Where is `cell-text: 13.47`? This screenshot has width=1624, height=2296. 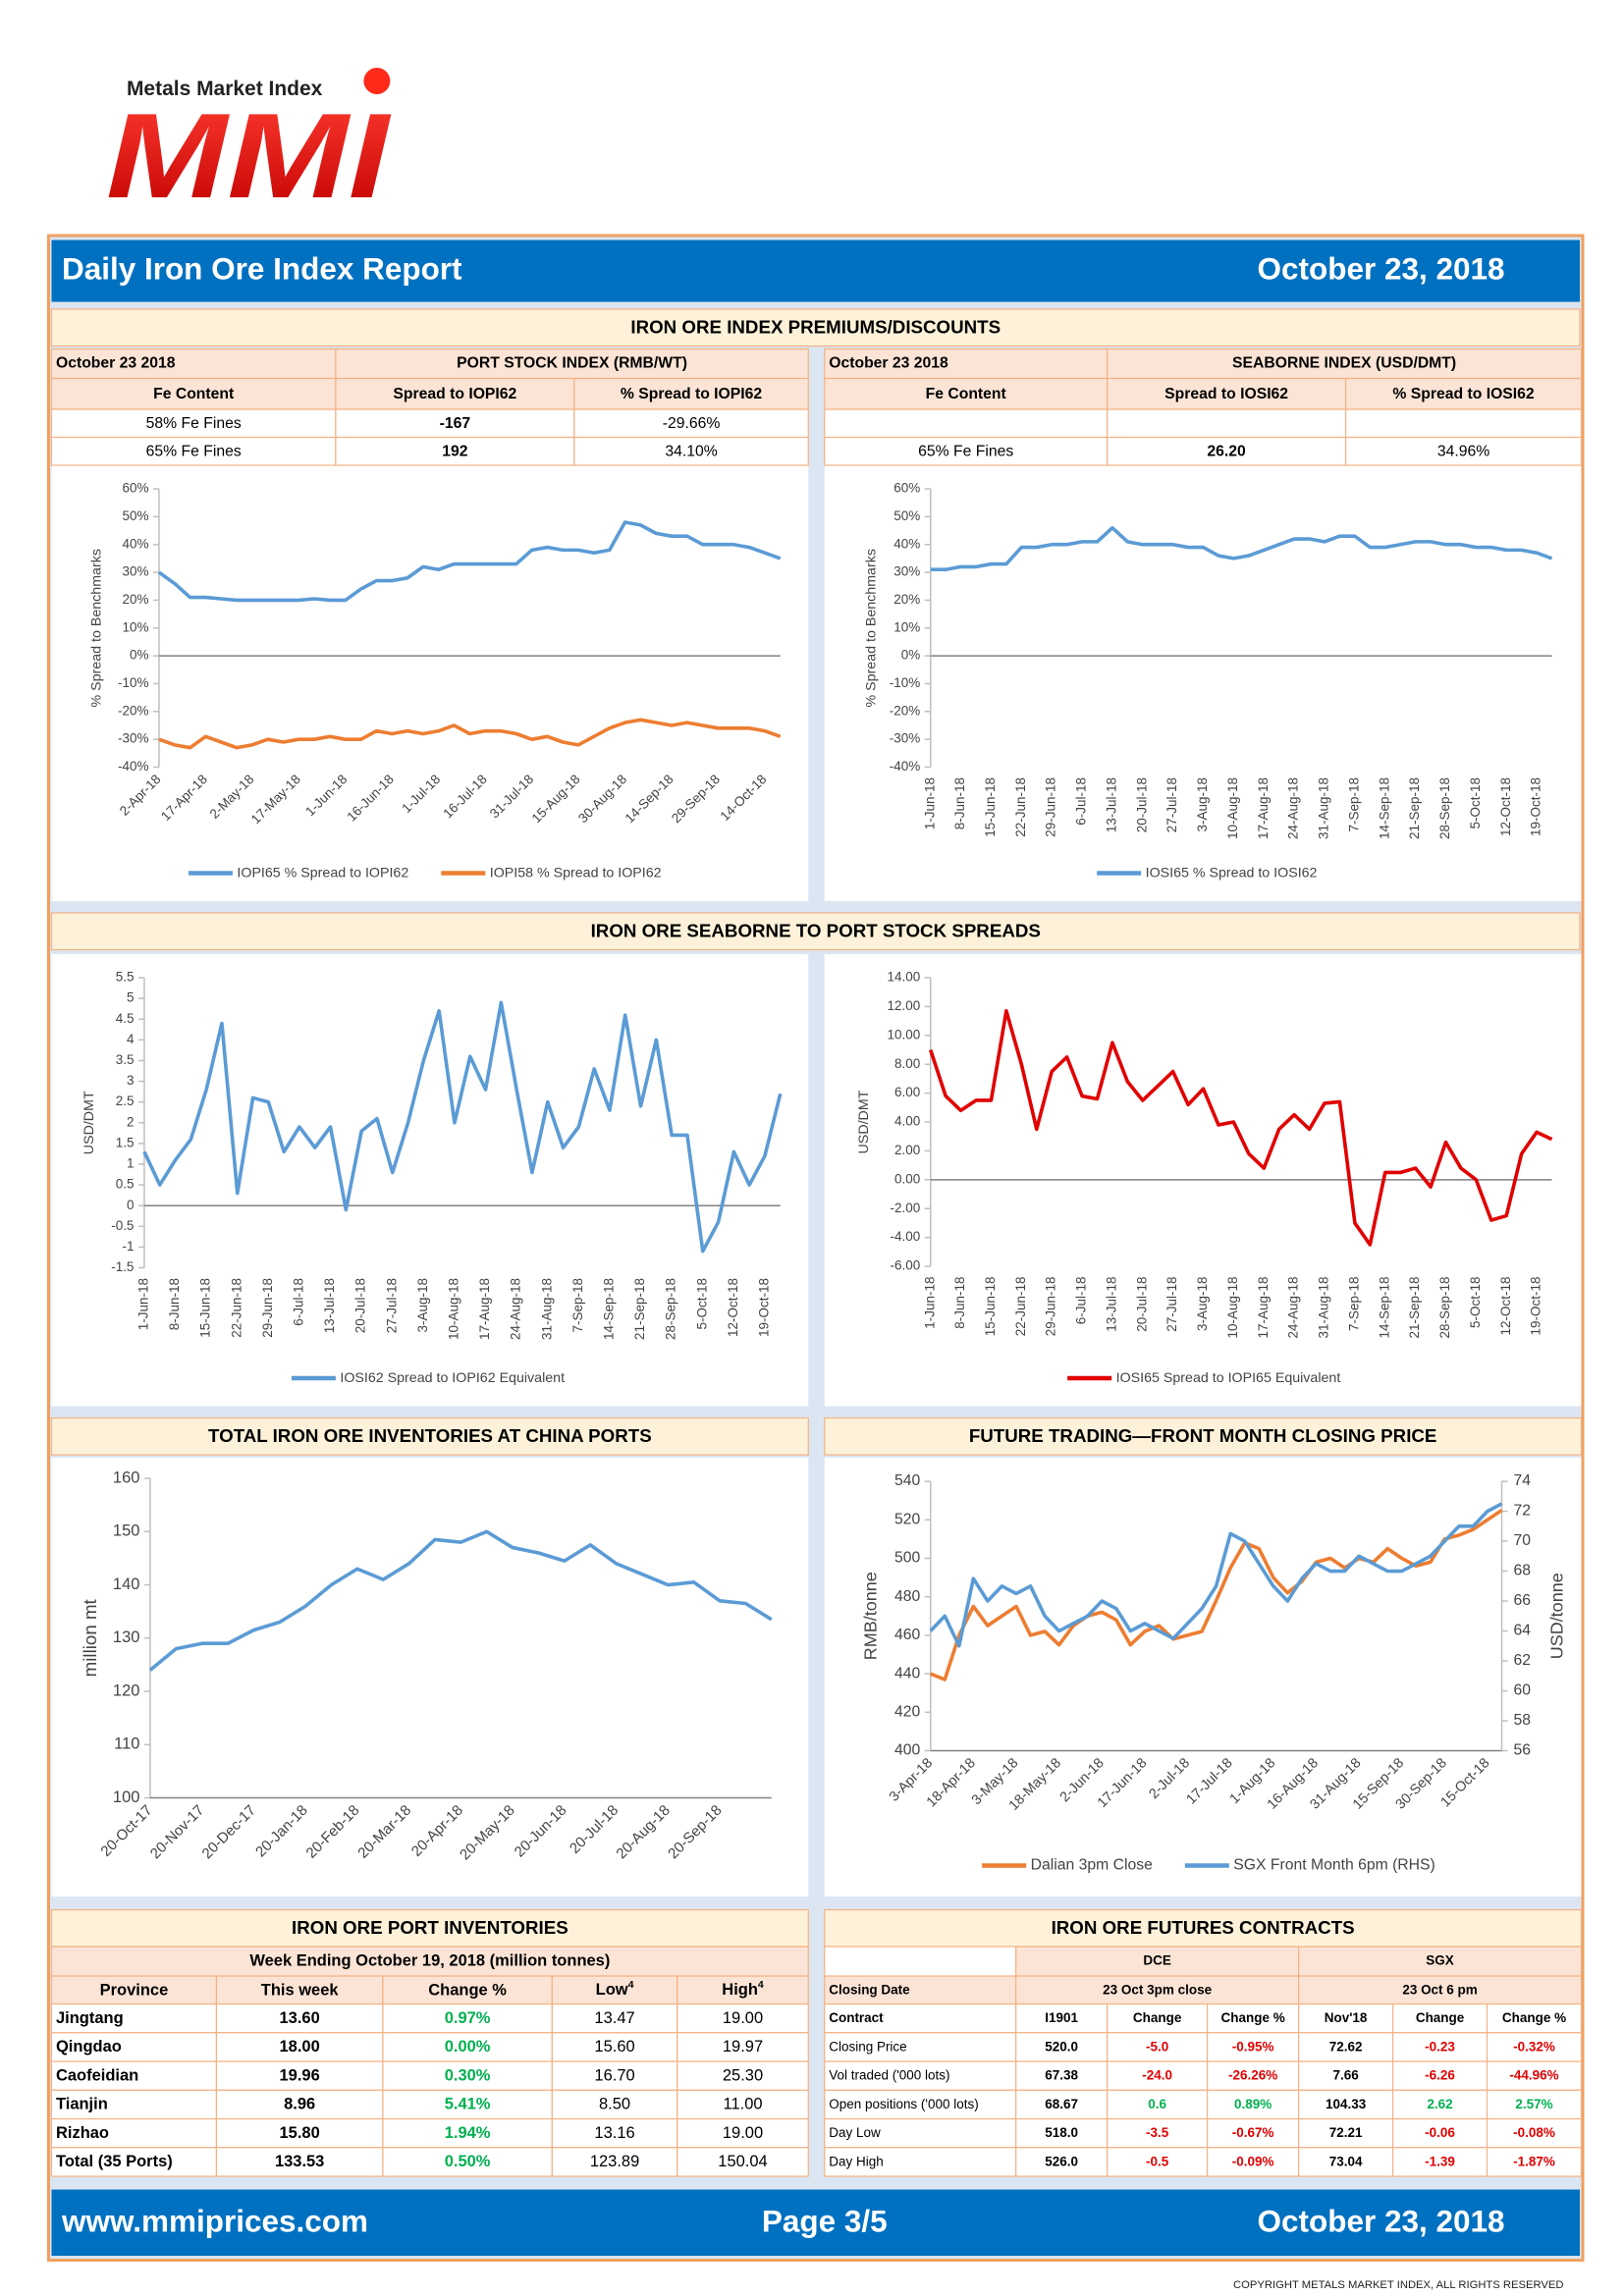 cell-text: 13.47 is located at coordinates (614, 2018).